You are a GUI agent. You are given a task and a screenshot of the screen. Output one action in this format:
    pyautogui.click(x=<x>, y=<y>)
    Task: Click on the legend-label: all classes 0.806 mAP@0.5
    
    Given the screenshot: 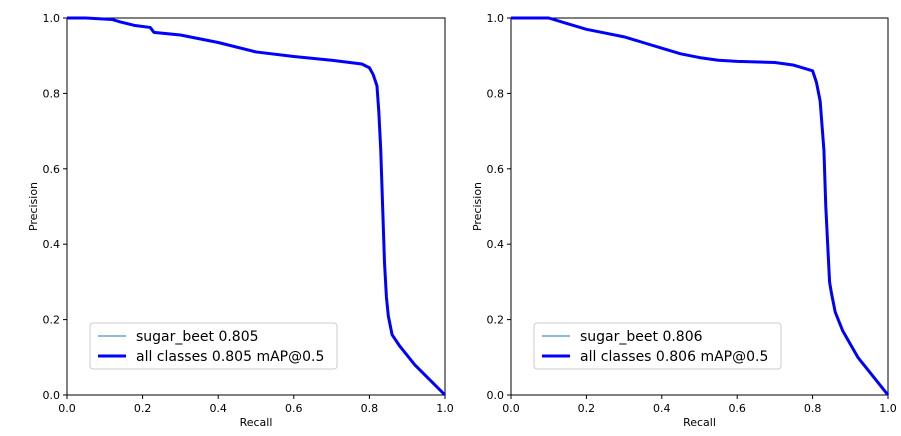 What is the action you would take?
    pyautogui.click(x=674, y=357)
    